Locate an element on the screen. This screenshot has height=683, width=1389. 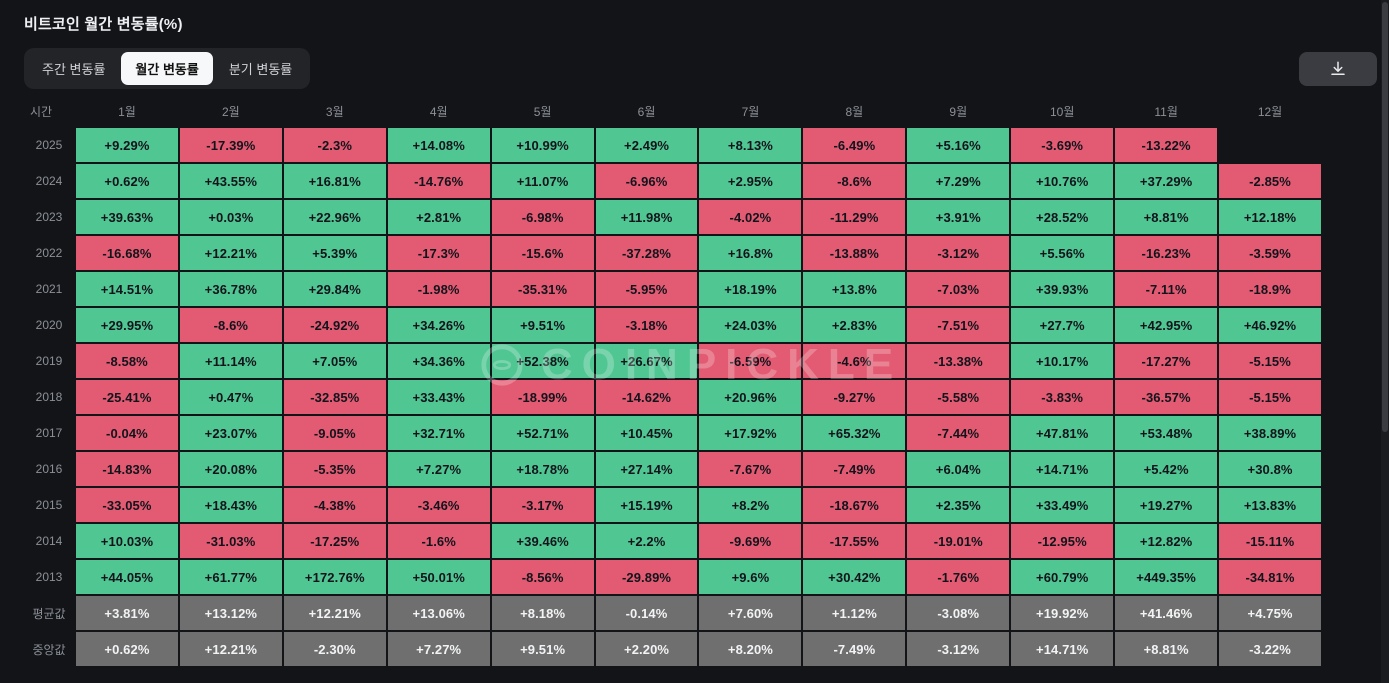
value-cell: +34.26% is located at coordinates (438, 325).